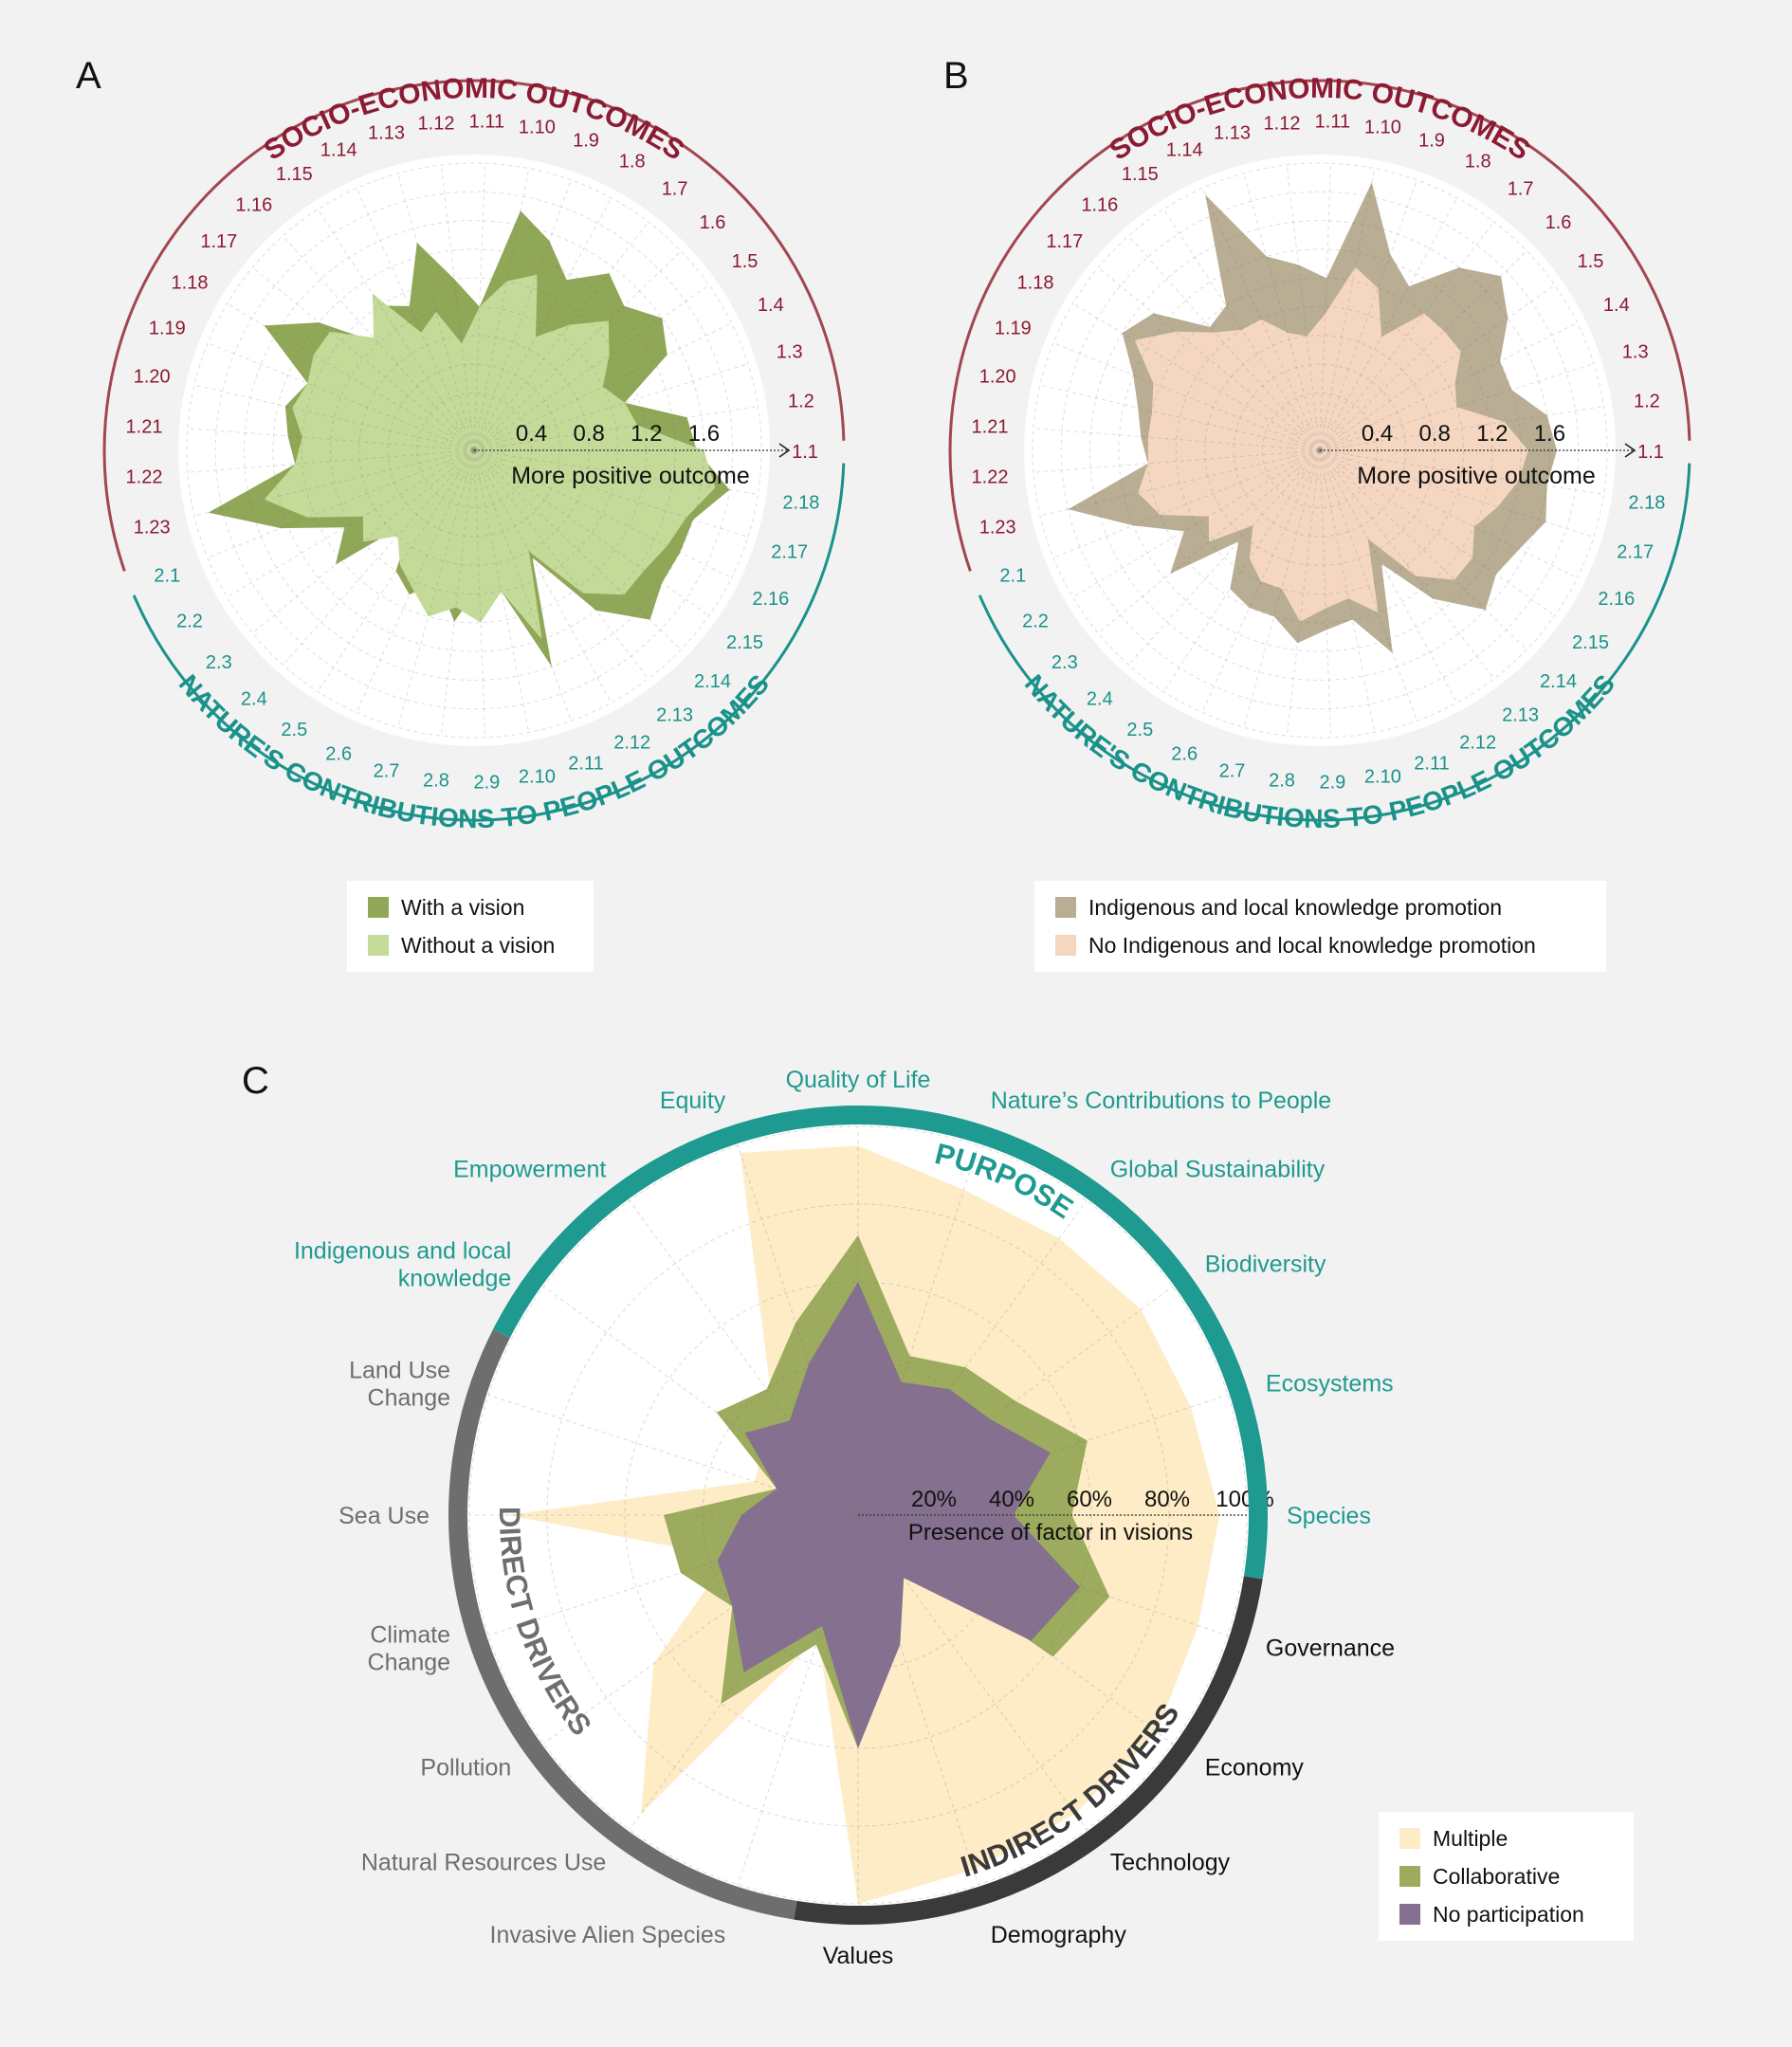 The height and width of the screenshot is (2047, 1792). I want to click on category-label: 1.19, so click(167, 329).